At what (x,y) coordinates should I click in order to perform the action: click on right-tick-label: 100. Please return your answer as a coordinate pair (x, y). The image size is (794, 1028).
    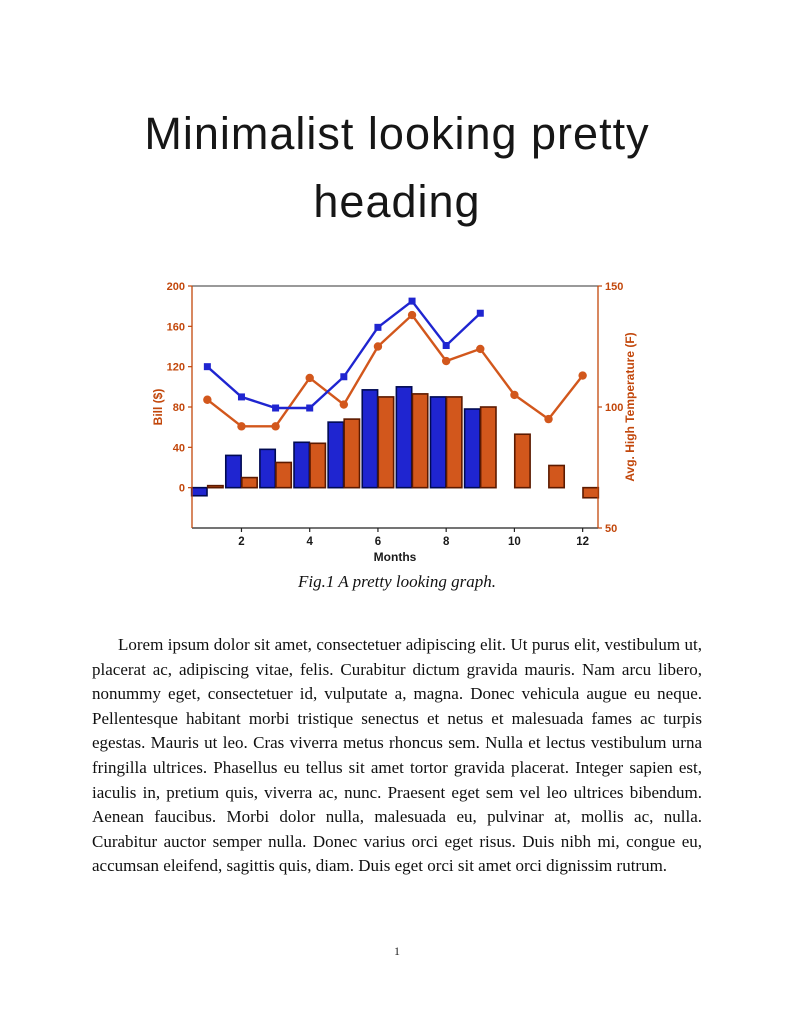
    Looking at the image, I should click on (614, 408).